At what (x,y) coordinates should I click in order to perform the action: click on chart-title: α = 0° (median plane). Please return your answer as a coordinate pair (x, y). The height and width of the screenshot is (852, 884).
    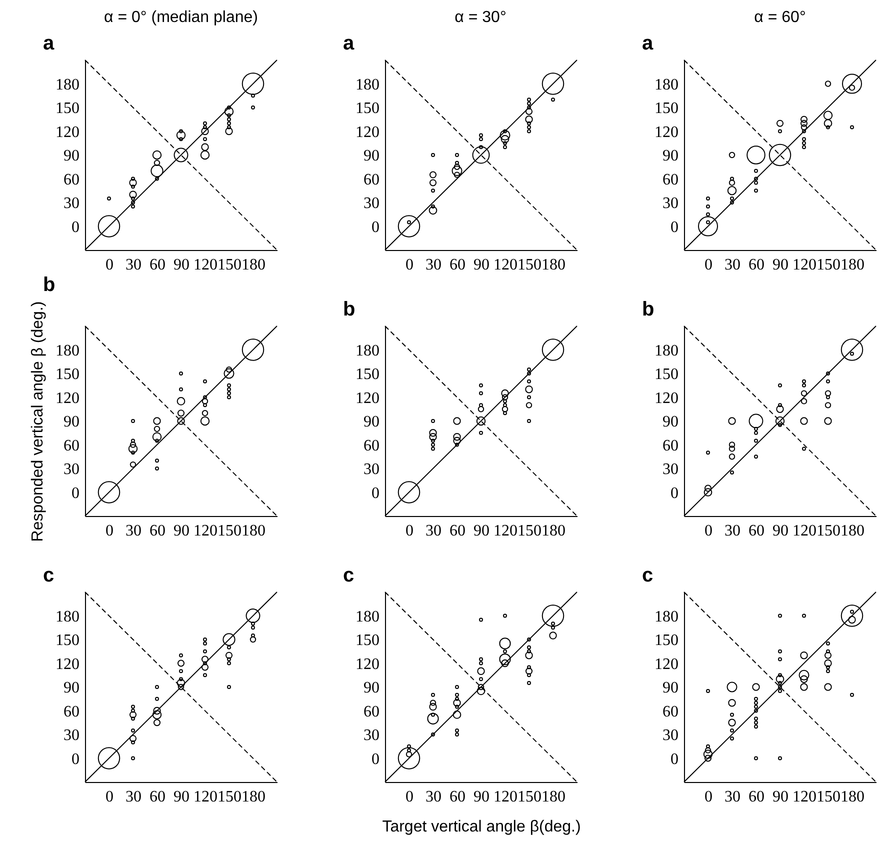
    Looking at the image, I should click on (181, 18).